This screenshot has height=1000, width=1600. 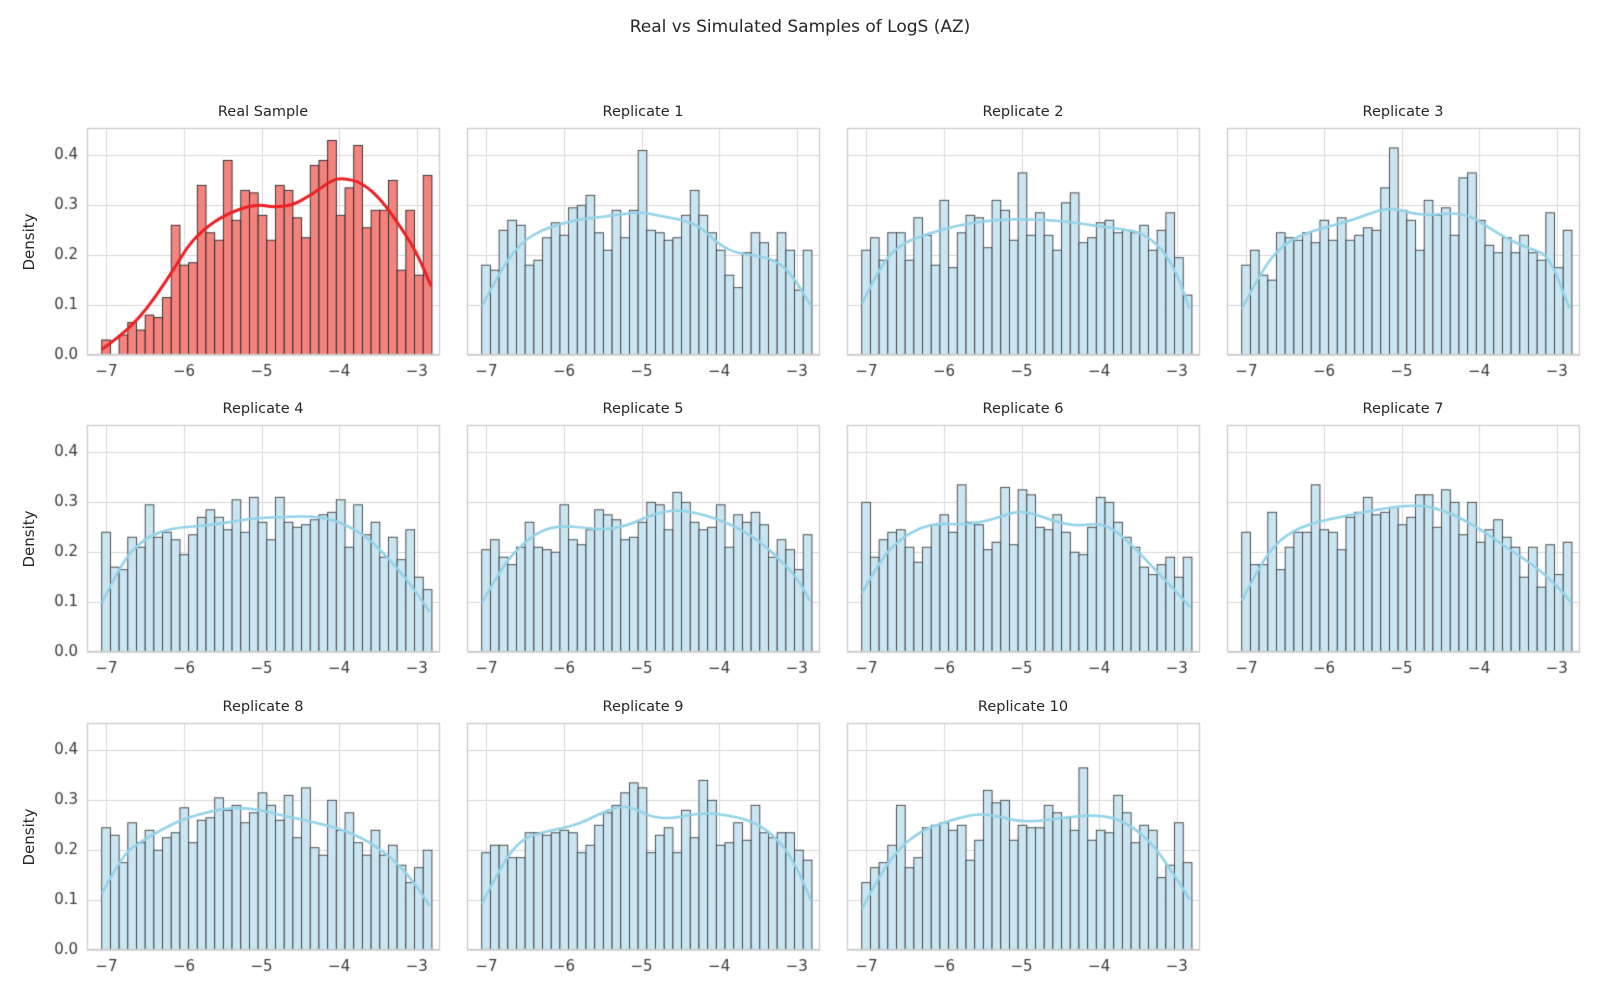 What do you see at coordinates (1023, 409) in the screenshot?
I see `subplot-title-replicate-6: Replicate 6` at bounding box center [1023, 409].